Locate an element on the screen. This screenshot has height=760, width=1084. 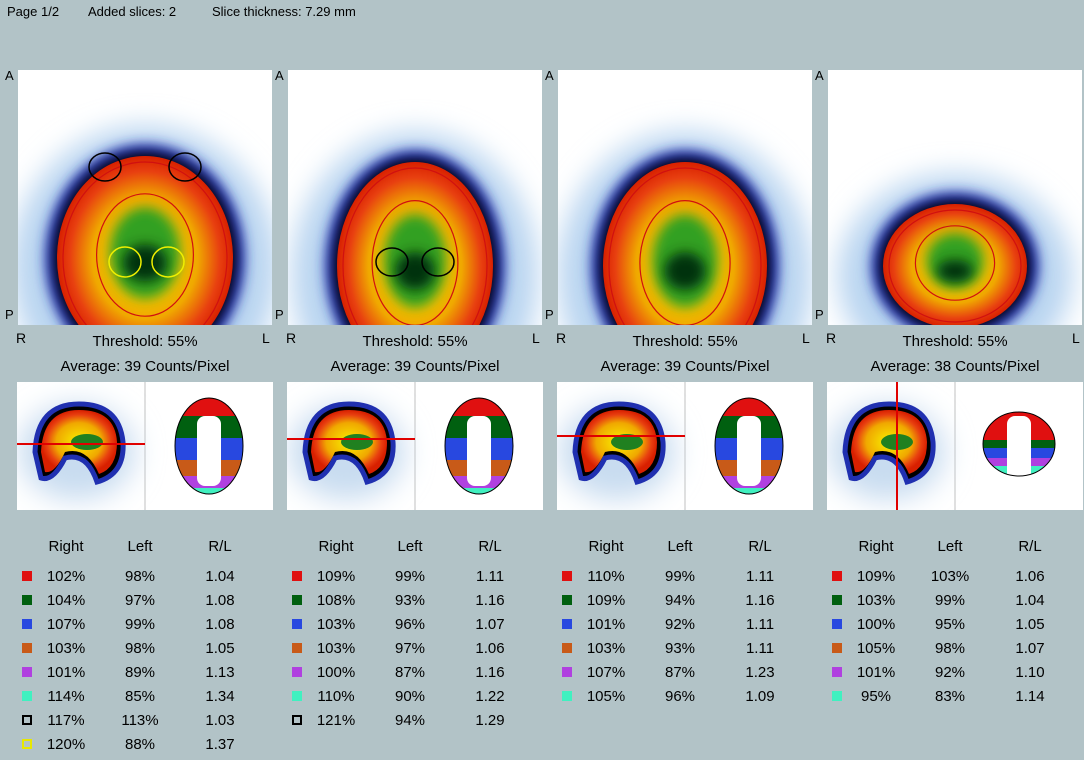
table-cell: 1.05 is located at coordinates (1030, 624).